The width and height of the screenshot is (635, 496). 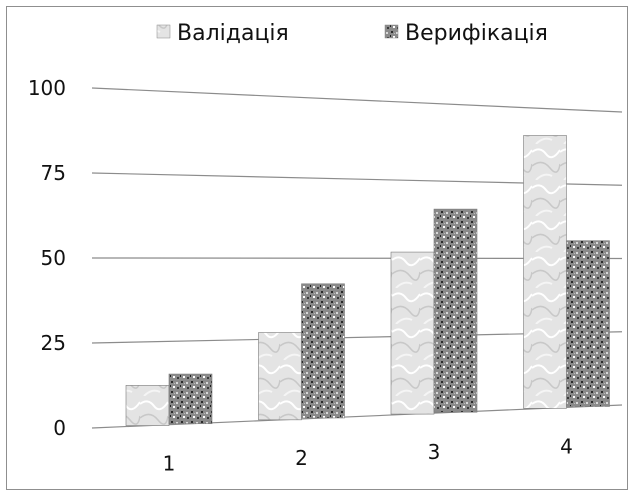 I want to click on x-tick-label: 4, so click(x=566, y=446).